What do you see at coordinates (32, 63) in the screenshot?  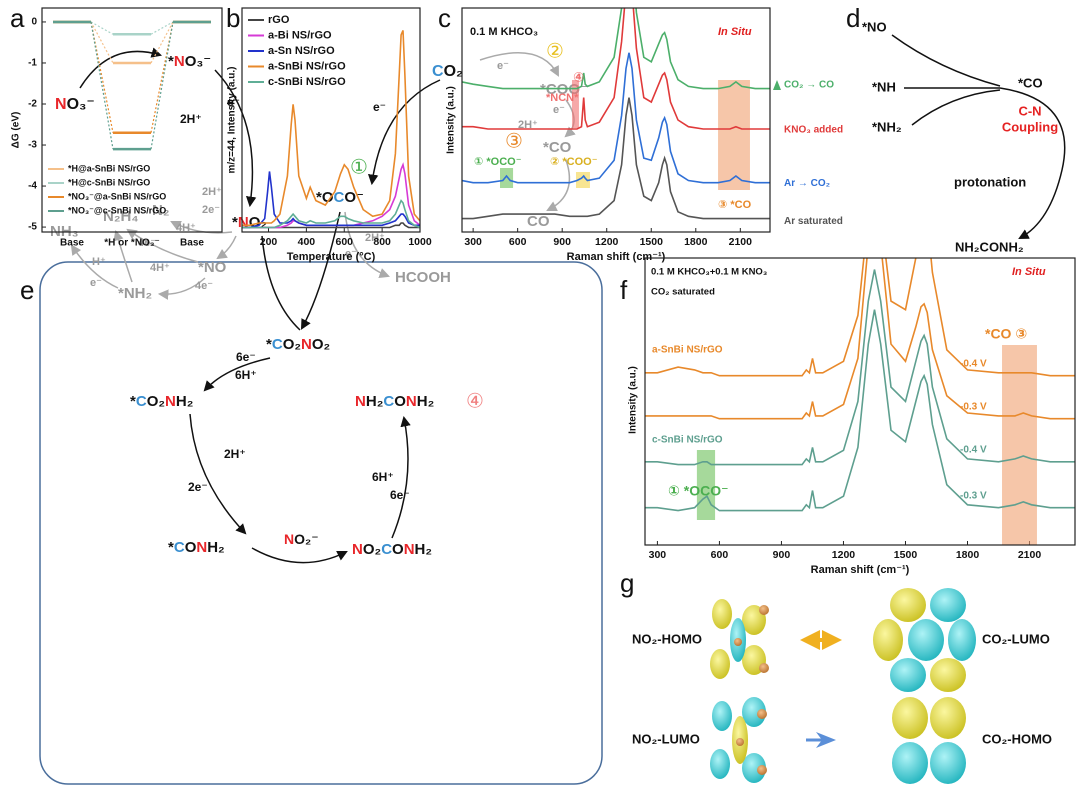 I see `y-tick-label: -1` at bounding box center [32, 63].